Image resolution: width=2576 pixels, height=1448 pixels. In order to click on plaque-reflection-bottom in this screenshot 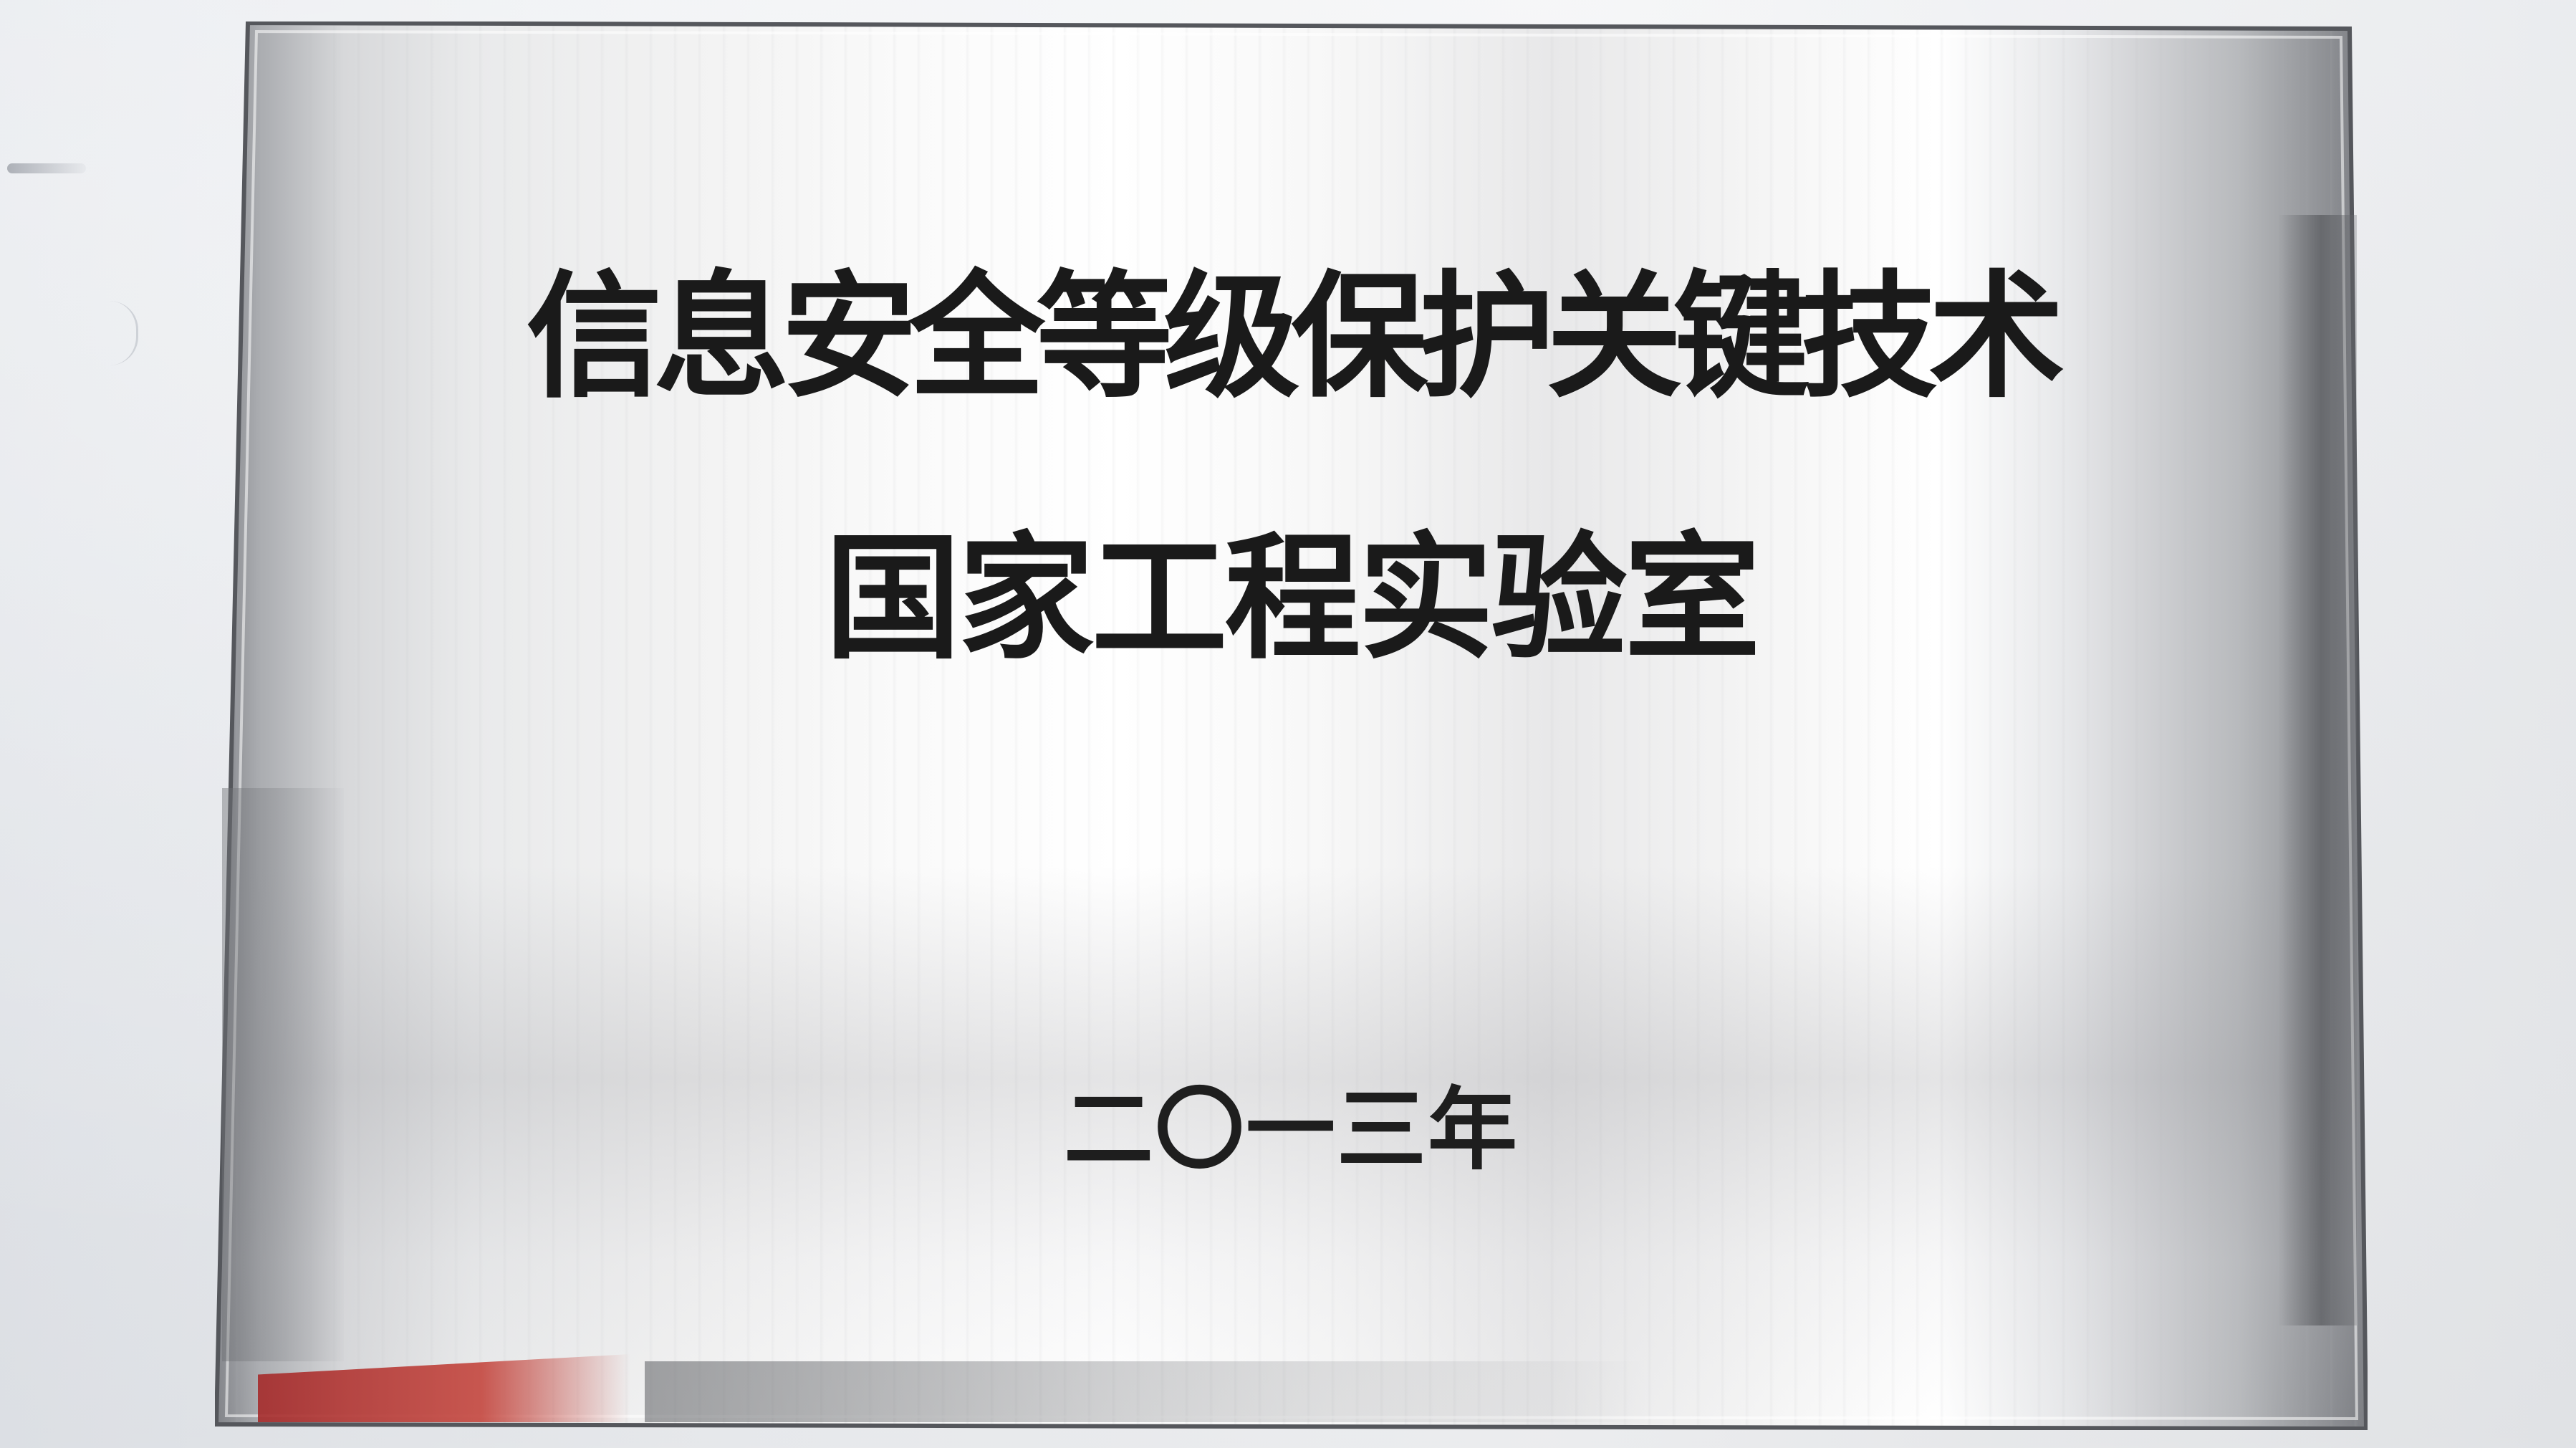, I will do `click(1146, 1391)`.